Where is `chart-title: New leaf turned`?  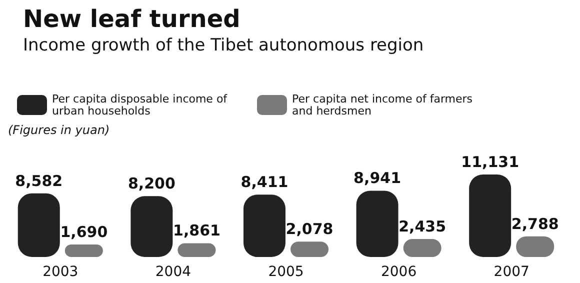
chart-title: New leaf turned is located at coordinates (131, 19).